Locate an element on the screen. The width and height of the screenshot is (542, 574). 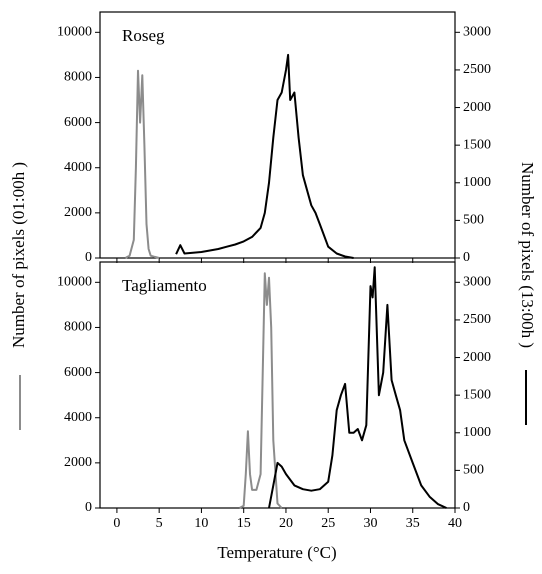
y-axis-label: Number of pixels (01:00h ) is located at coordinates (18, 255).